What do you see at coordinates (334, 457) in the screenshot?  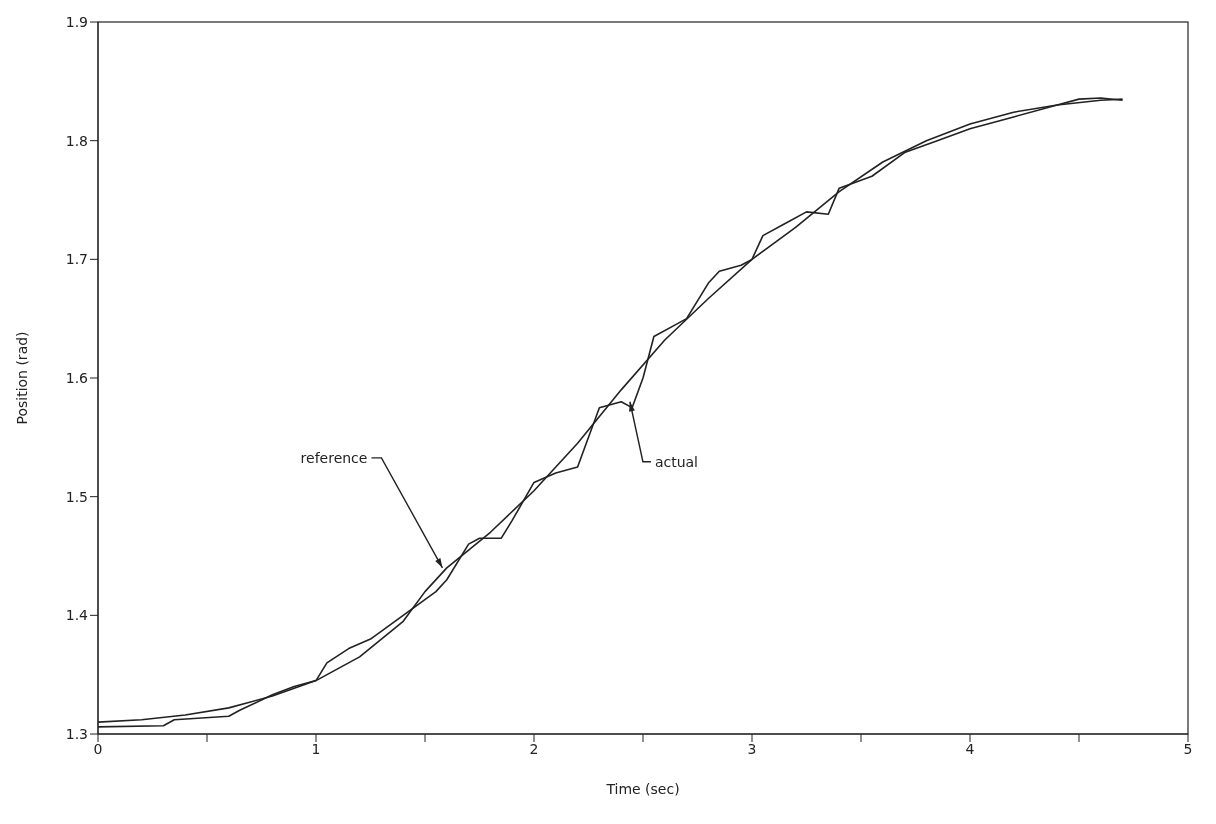 I see `annotation: reference` at bounding box center [334, 457].